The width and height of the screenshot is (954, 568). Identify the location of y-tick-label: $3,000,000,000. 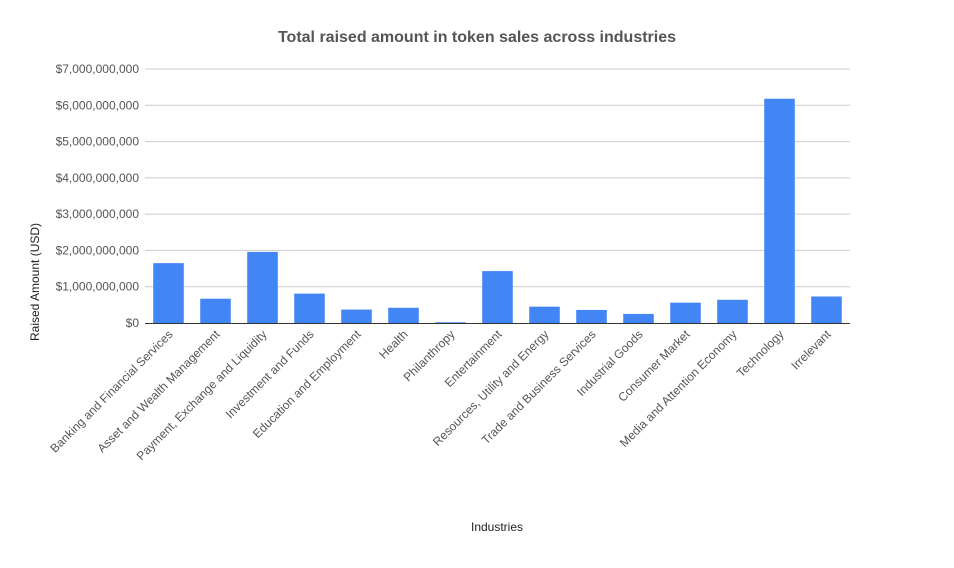
(98, 214).